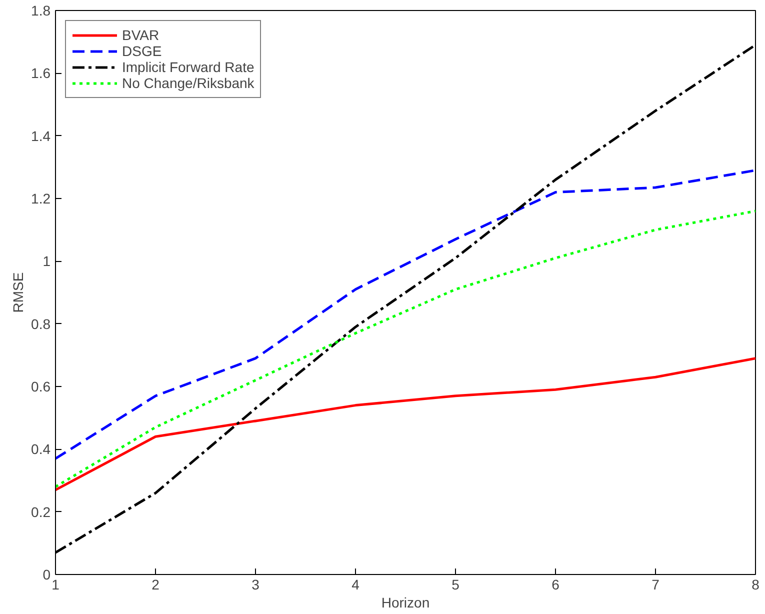  I want to click on x-tick-label: 3, so click(256, 584).